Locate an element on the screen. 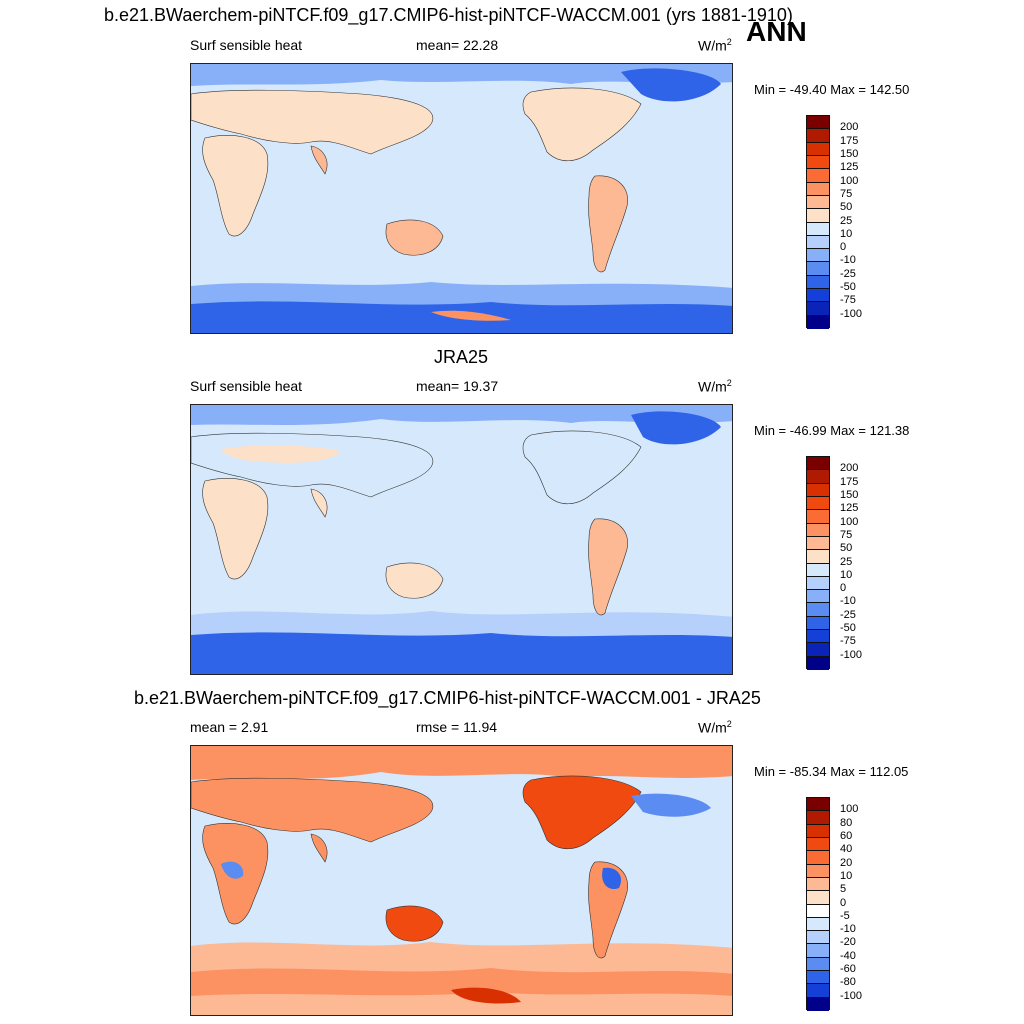 This screenshot has width=1024, height=1024. season-label: ANN is located at coordinates (776, 31).